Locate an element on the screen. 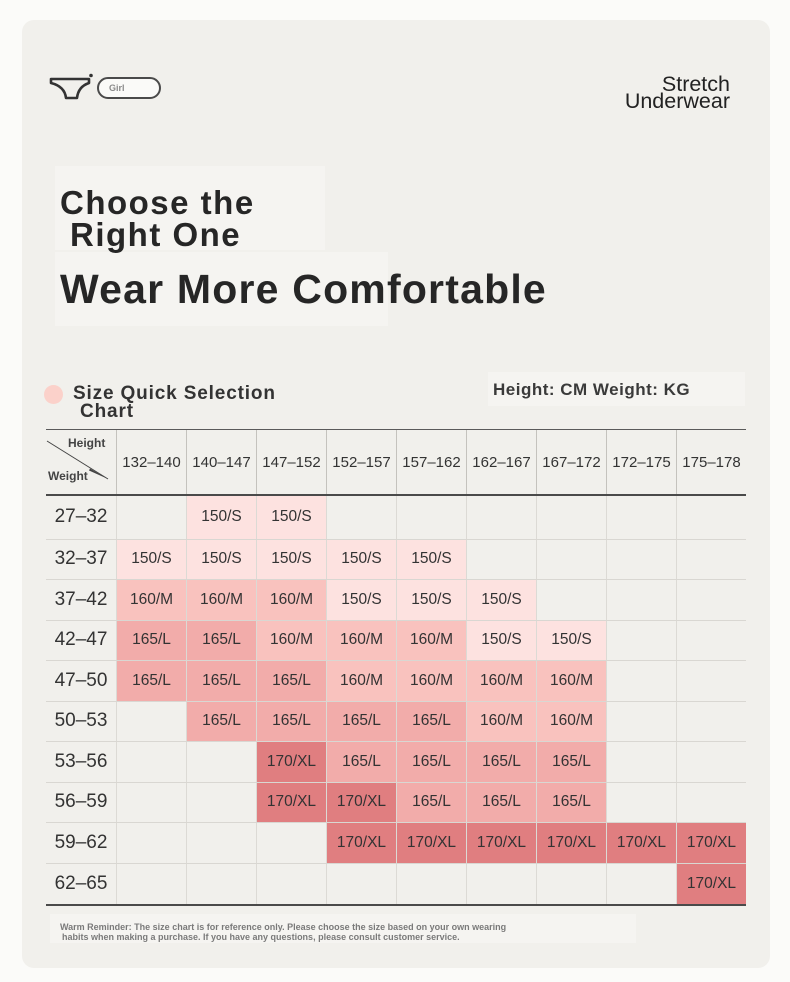 The width and height of the screenshot is (790, 982). tagline-backdrop is located at coordinates (221, 289).